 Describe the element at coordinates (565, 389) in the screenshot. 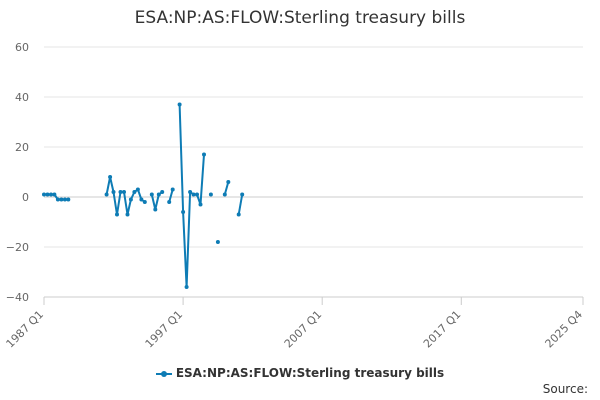

I see `source-label: Source:` at that location.